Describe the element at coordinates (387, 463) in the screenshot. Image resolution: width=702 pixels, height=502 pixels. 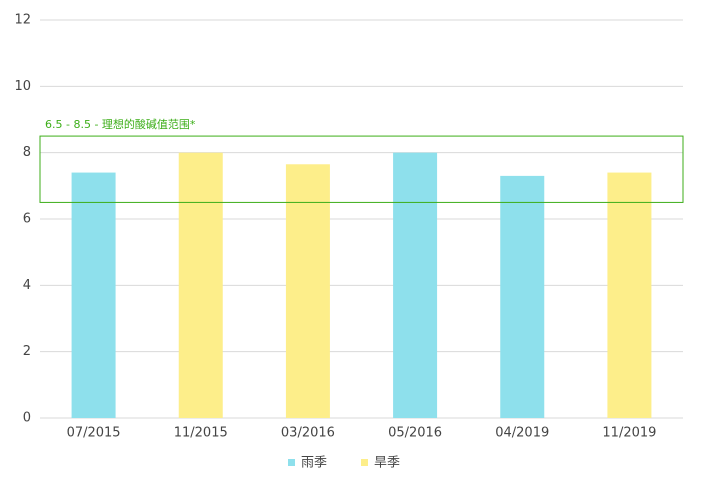
I see `legend-label: 旱季` at that location.